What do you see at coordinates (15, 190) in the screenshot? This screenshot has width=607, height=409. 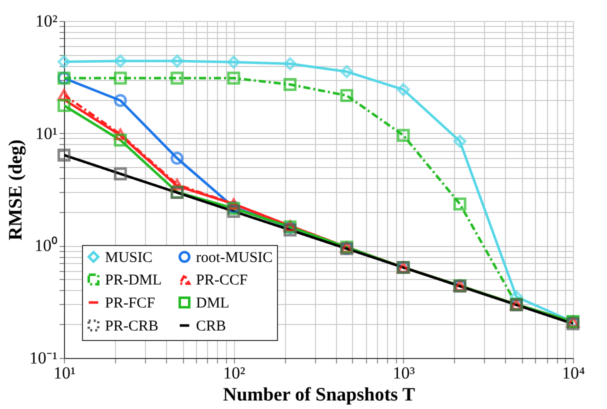 I see `y-axis-title: RMSE (deg)` at bounding box center [15, 190].